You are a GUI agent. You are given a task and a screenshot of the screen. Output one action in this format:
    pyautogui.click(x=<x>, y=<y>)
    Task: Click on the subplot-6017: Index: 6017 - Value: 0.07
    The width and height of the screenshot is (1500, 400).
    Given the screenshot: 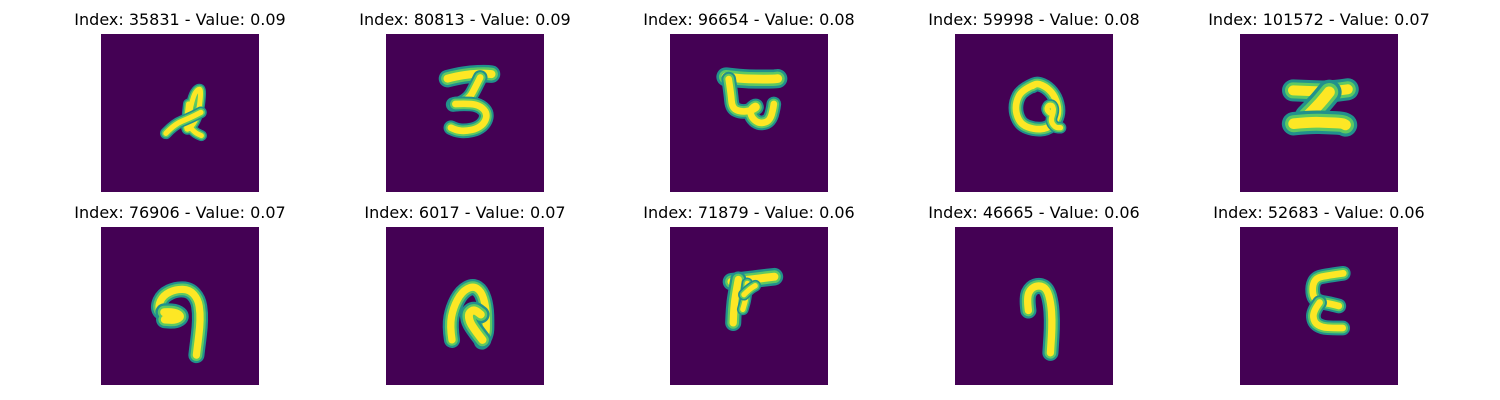 What is the action you would take?
    pyautogui.click(x=465, y=298)
    